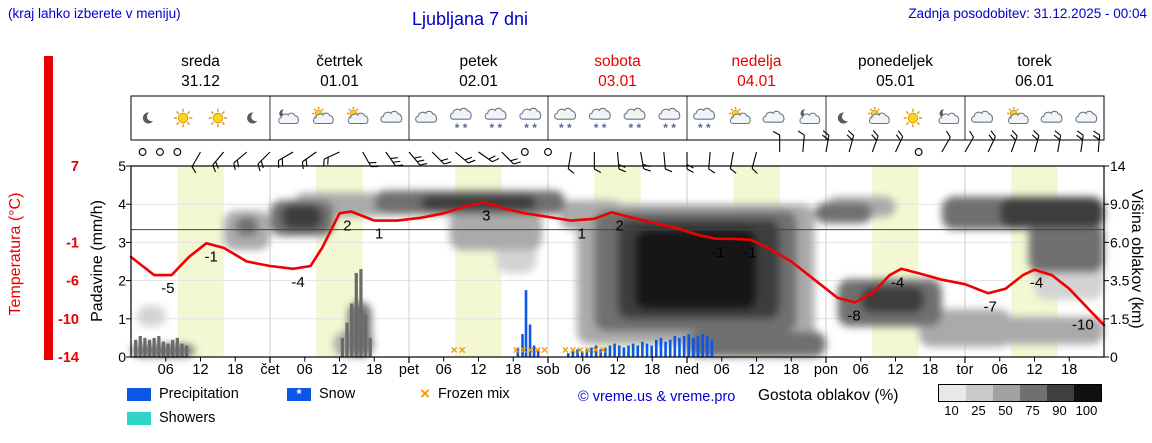  What do you see at coordinates (1114, 357) in the screenshot?
I see `svg-text: 0` at bounding box center [1114, 357].